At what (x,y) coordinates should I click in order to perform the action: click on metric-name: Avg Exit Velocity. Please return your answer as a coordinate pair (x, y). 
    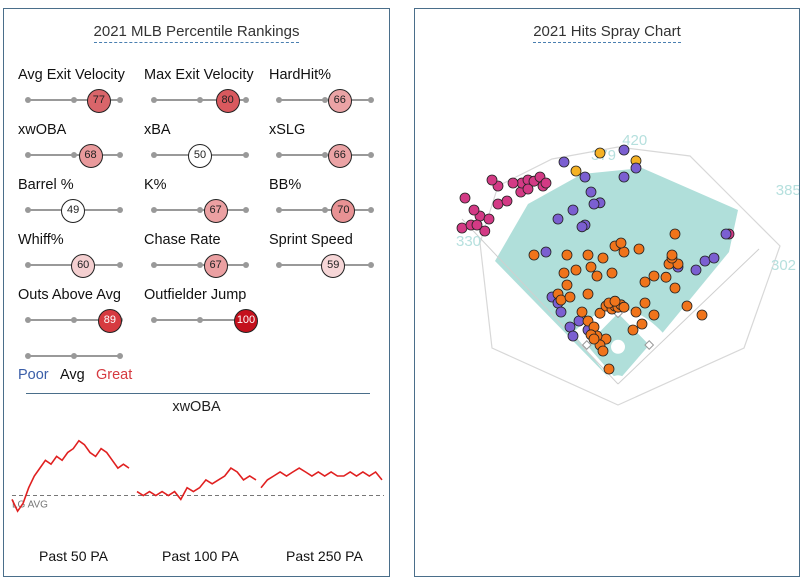
    Looking at the image, I should click on (71, 75).